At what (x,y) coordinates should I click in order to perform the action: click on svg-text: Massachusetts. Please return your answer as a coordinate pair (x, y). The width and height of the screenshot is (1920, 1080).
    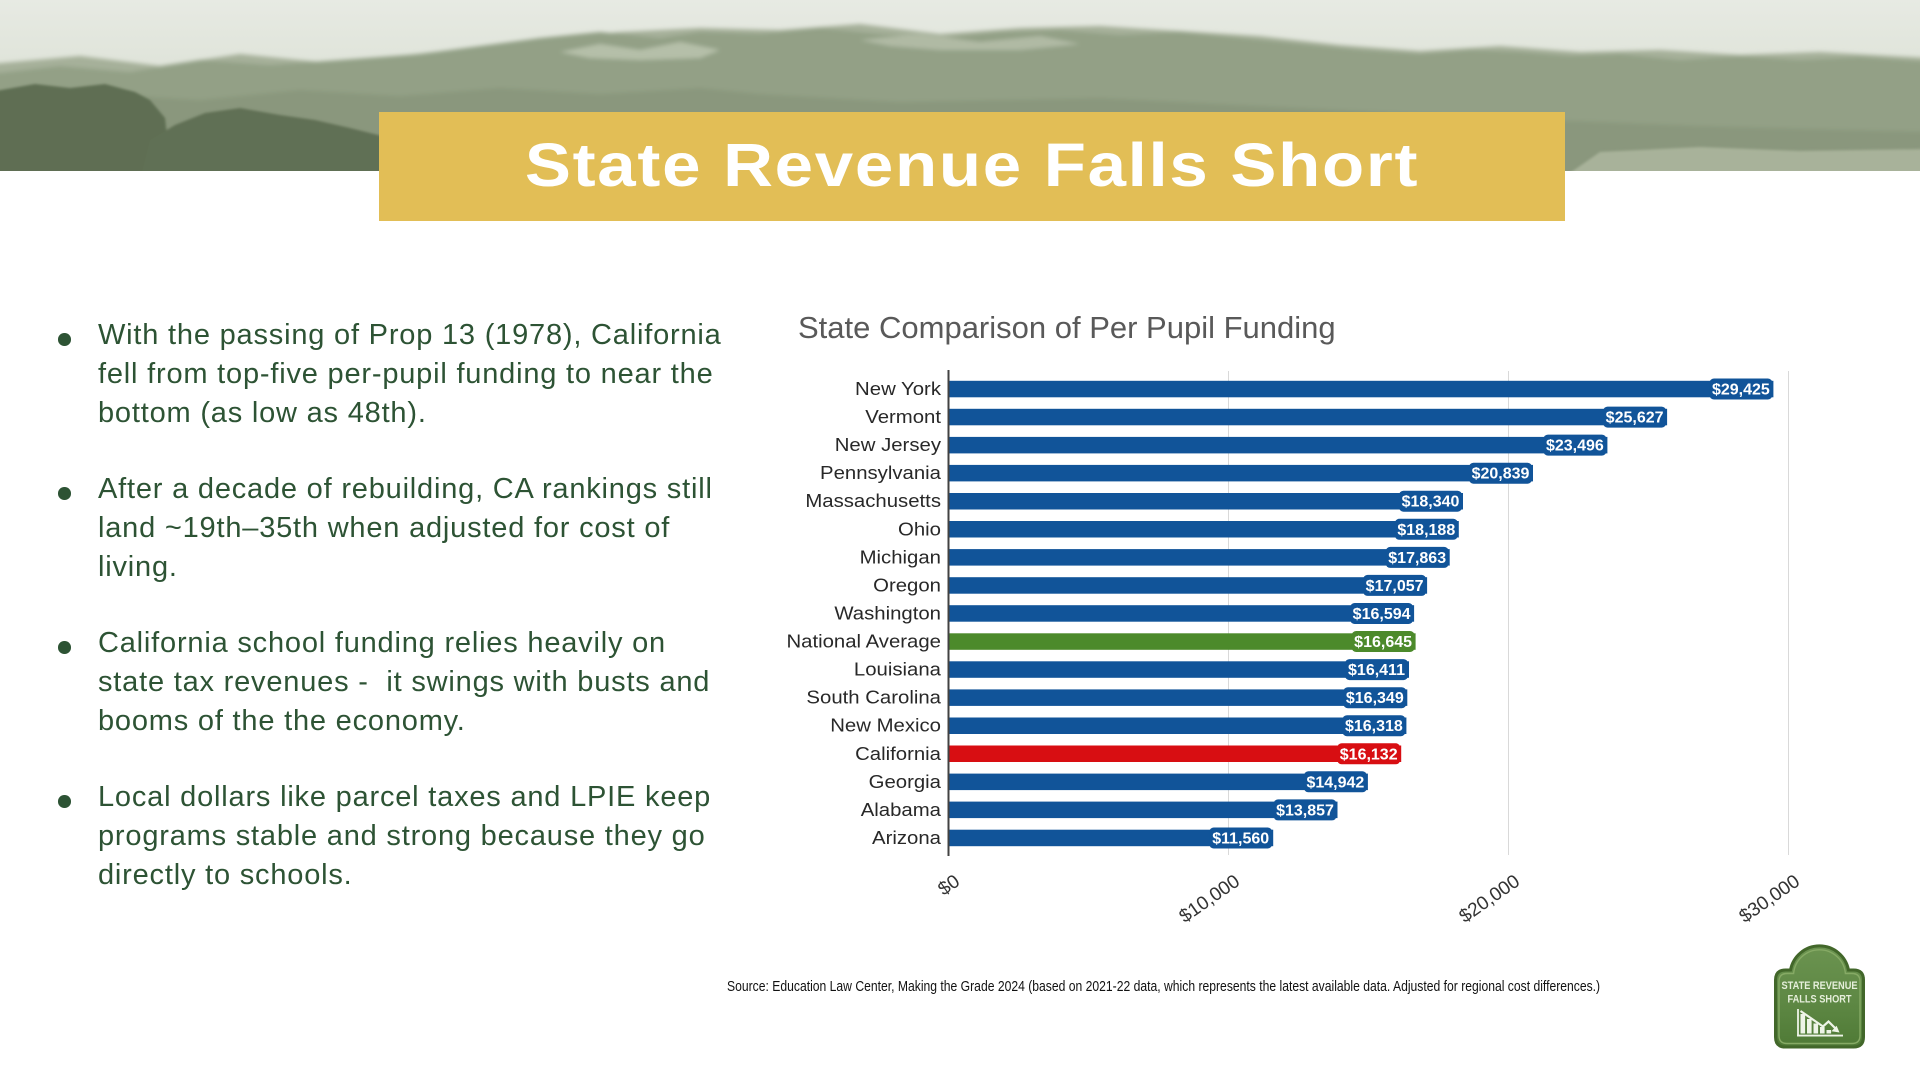
    Looking at the image, I should click on (873, 501).